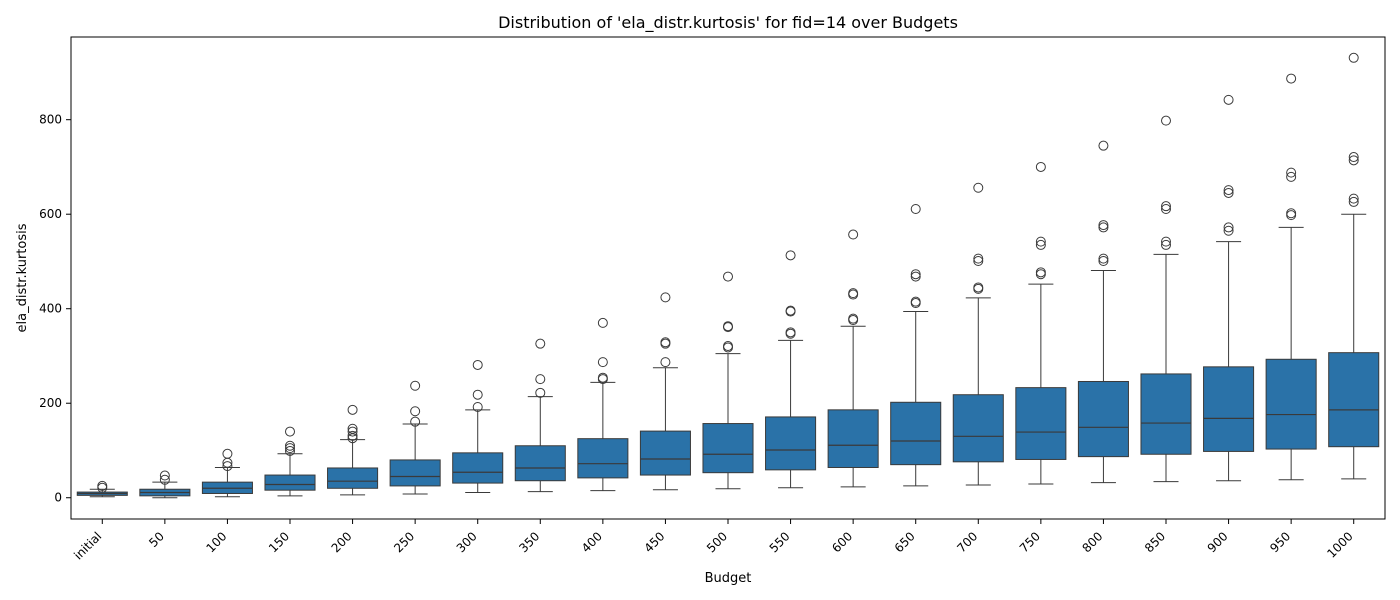  I want to click on y-tick-label: 200, so click(50, 403).